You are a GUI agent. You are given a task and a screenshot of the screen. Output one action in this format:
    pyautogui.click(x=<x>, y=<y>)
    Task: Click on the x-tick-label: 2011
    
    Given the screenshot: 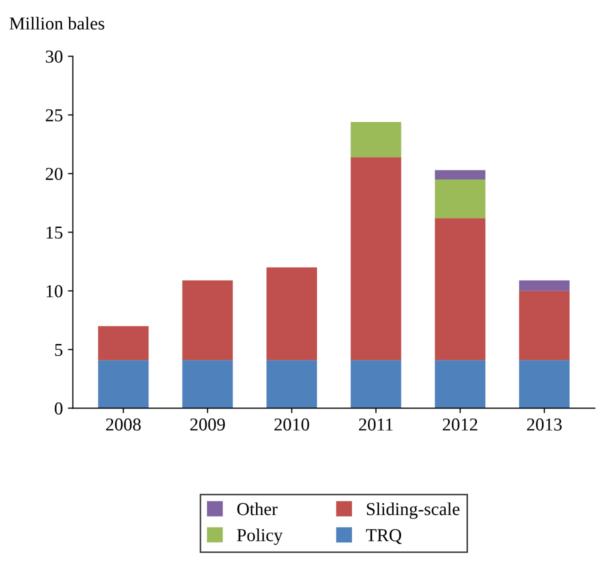 What is the action you would take?
    pyautogui.click(x=376, y=424)
    